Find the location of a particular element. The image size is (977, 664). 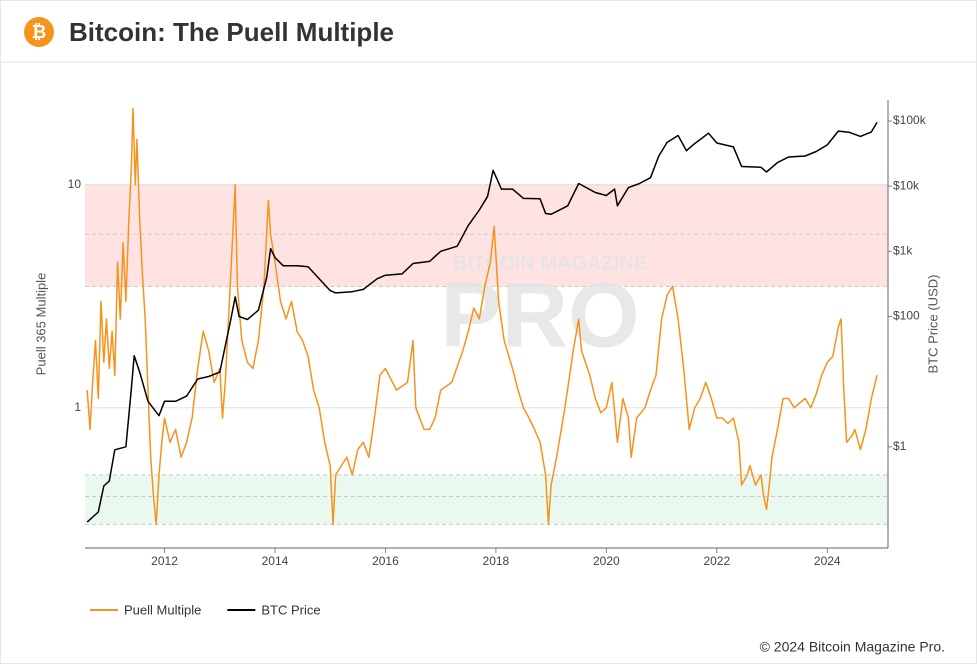

x-tick-label: 2016 is located at coordinates (385, 561).